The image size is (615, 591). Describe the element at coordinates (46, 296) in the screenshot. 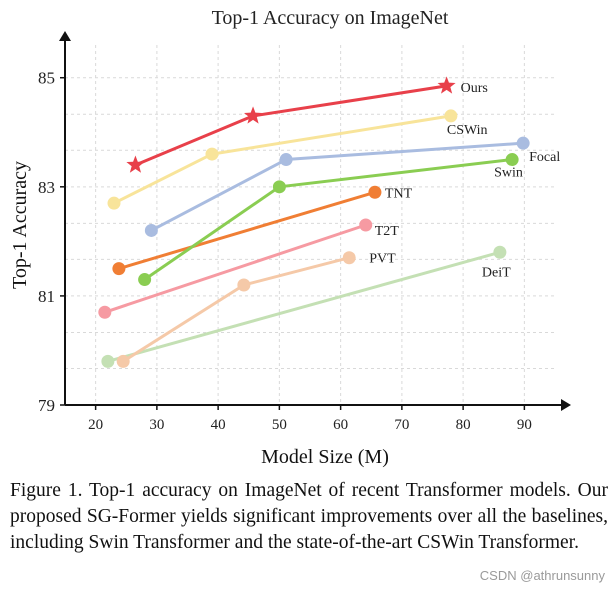

I see `y-tick-label: 81` at that location.